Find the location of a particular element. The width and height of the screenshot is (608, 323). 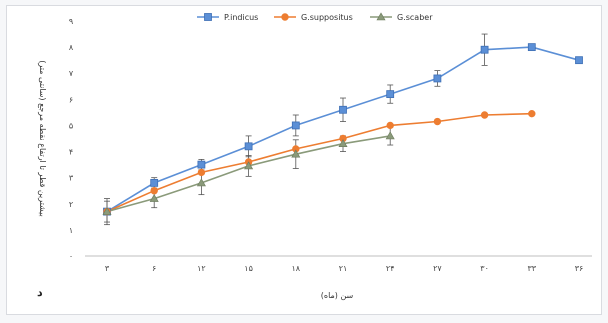

x-tick-label: ۳ is located at coordinates (107, 268).